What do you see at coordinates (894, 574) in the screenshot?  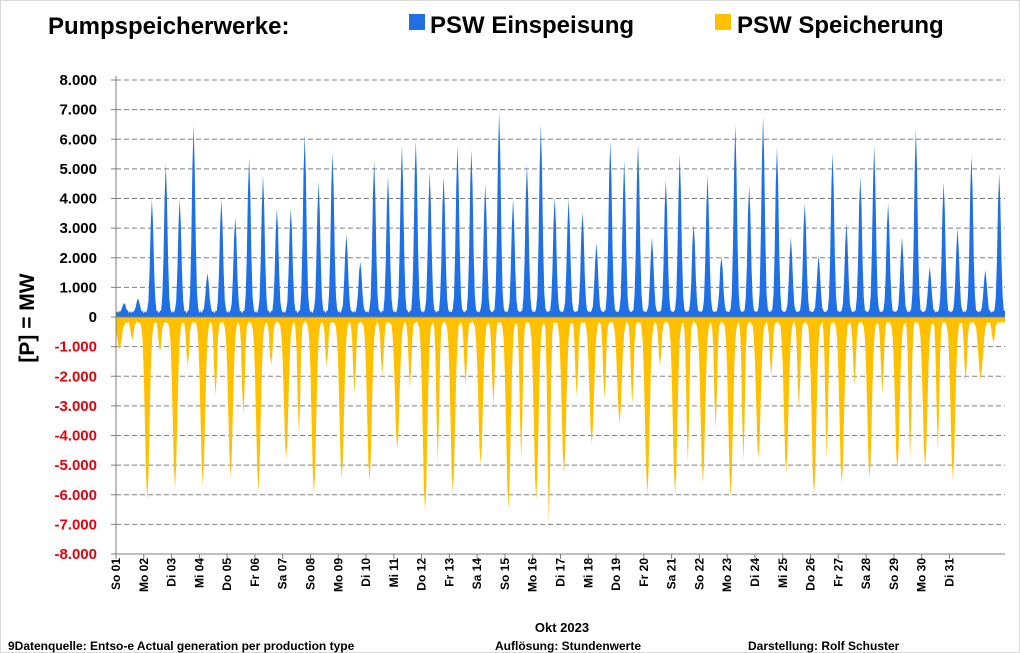 I see `x-tick-label: So 29` at bounding box center [894, 574].